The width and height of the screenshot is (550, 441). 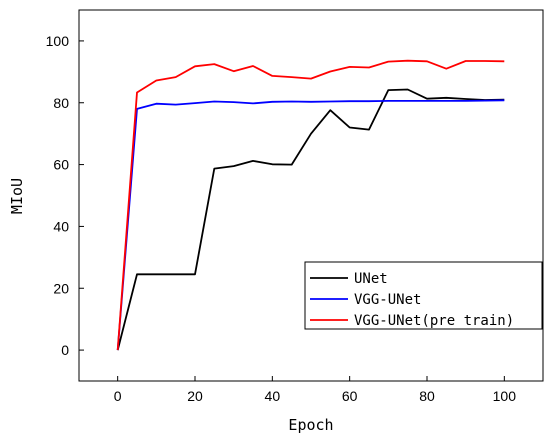 I want to click on legend-label-1: VGG-UNet, so click(x=387, y=300).